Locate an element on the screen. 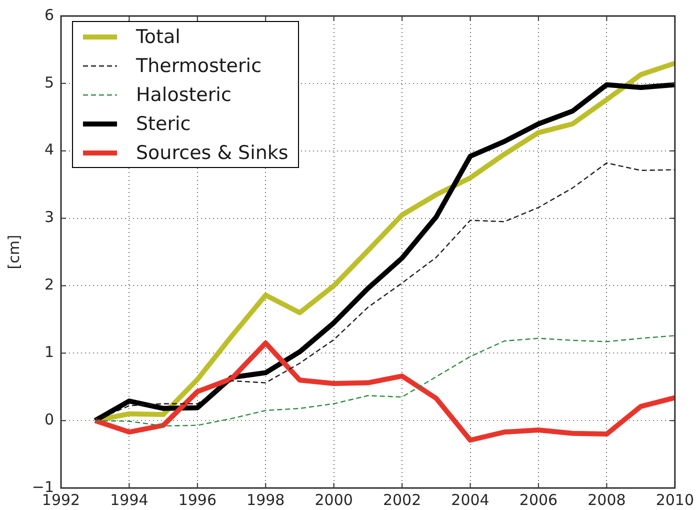 Image resolution: width=698 pixels, height=510 pixels. x-tick-label: 2004 is located at coordinates (470, 499).